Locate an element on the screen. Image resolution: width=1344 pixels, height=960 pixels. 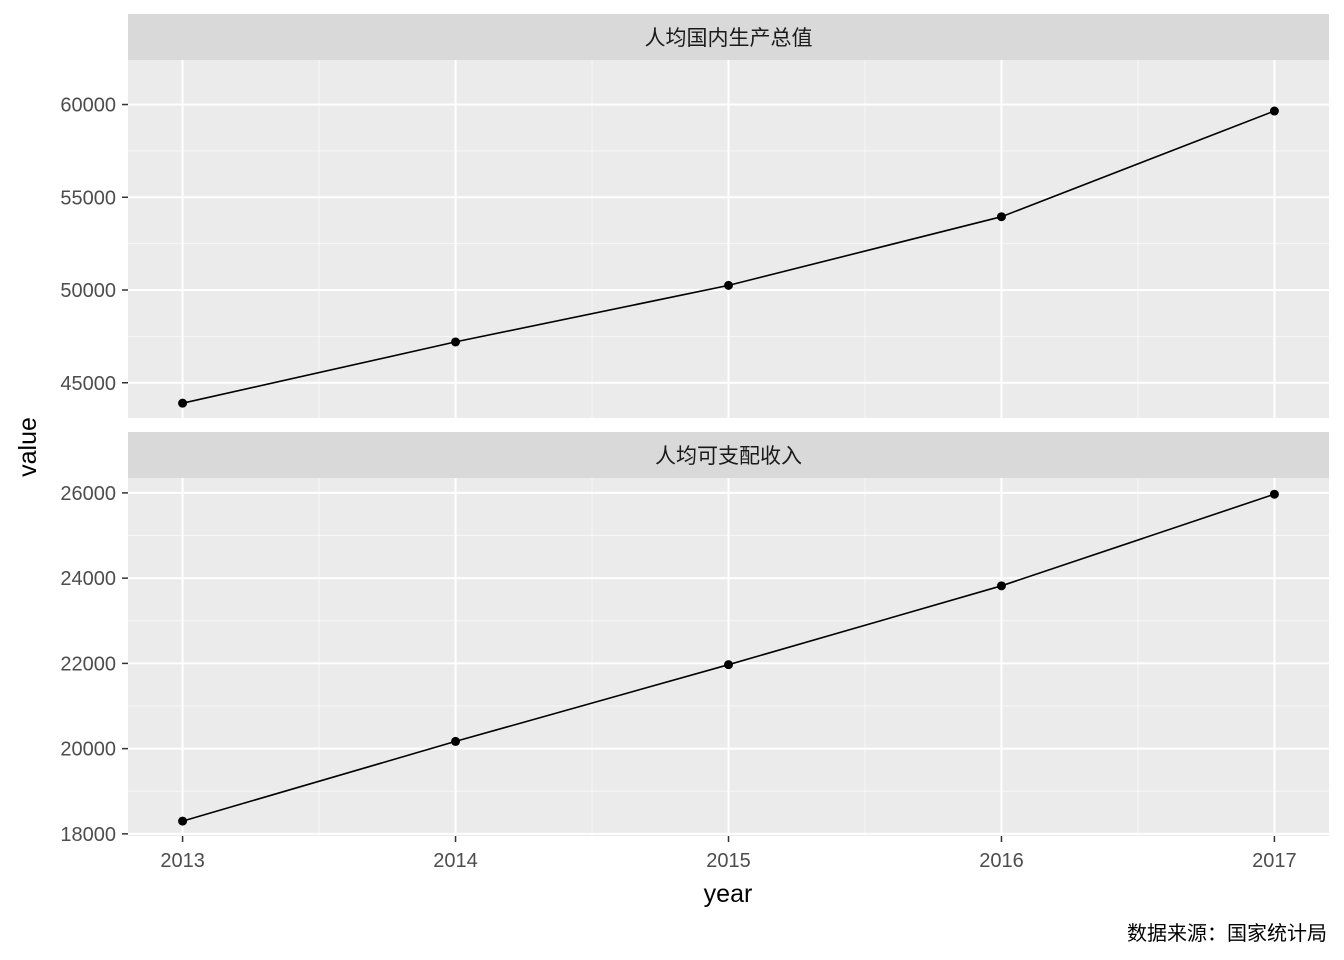
y-tick-label: 18000 is located at coordinates (88, 835).